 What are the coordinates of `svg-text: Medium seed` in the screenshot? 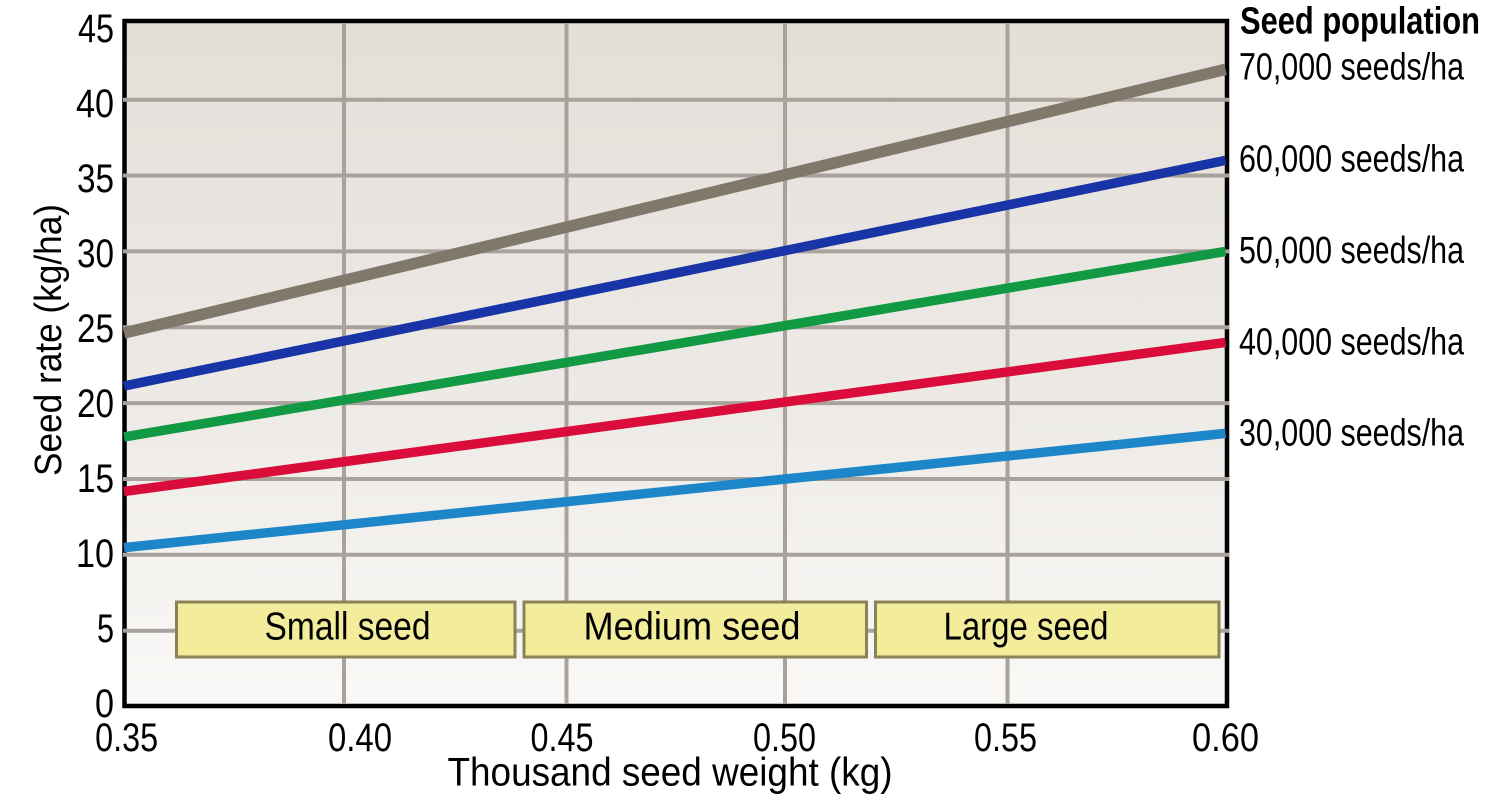 It's located at (692, 627).